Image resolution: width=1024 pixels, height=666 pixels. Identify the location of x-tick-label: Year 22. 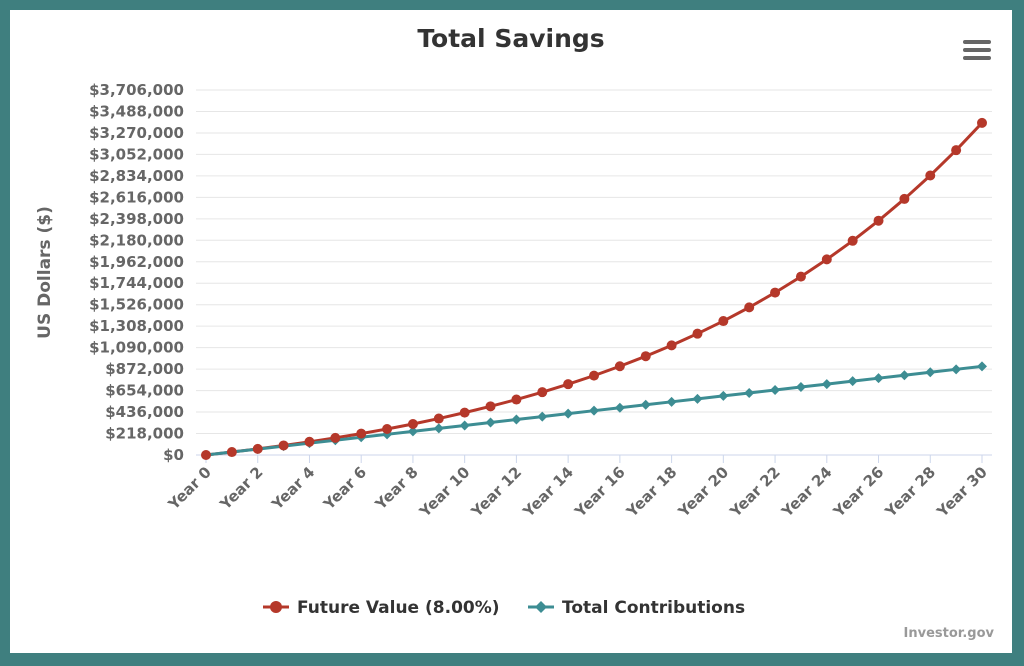
(755, 492).